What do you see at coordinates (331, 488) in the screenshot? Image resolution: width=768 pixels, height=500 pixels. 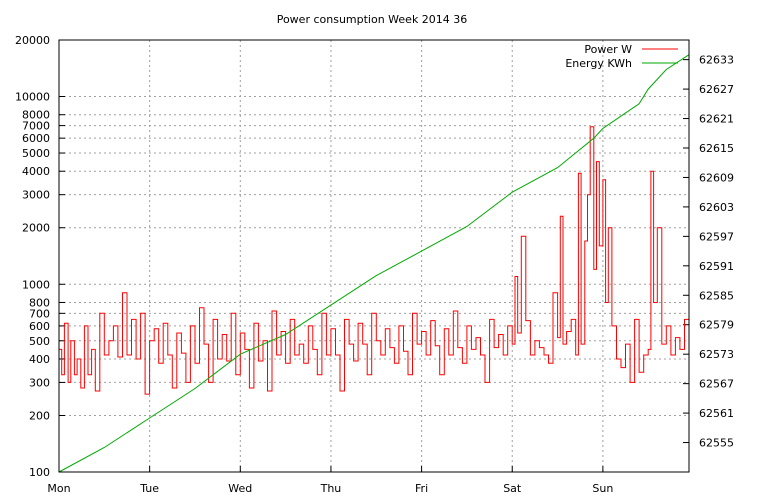 I see `x-axis-tick-label: Thu` at bounding box center [331, 488].